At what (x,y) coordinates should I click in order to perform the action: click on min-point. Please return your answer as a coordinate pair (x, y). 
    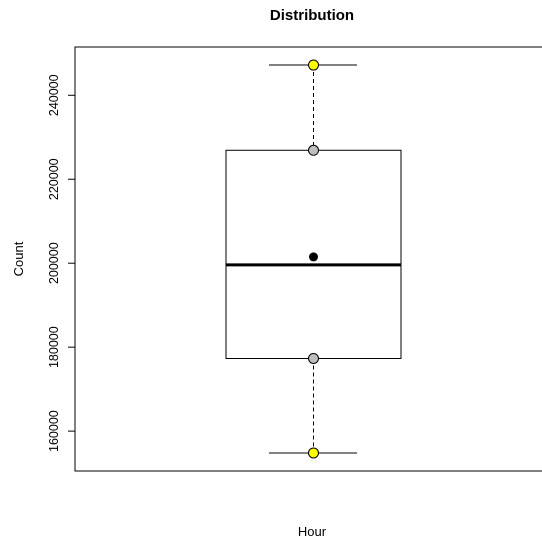
    Looking at the image, I should click on (313, 453).